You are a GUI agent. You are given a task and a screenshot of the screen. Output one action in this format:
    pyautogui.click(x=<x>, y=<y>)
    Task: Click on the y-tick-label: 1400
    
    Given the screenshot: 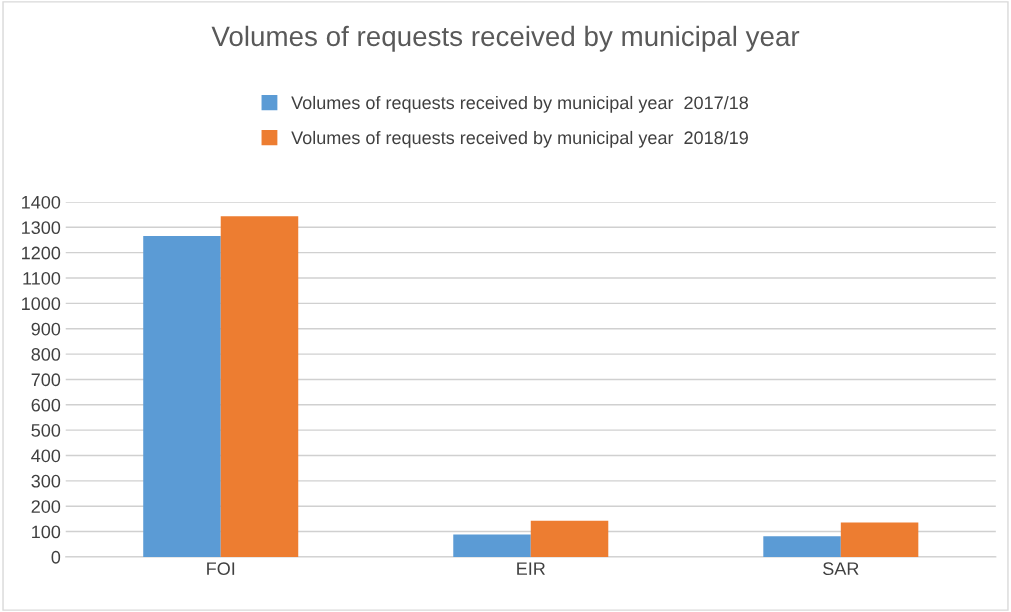 What is the action you would take?
    pyautogui.click(x=41, y=202)
    